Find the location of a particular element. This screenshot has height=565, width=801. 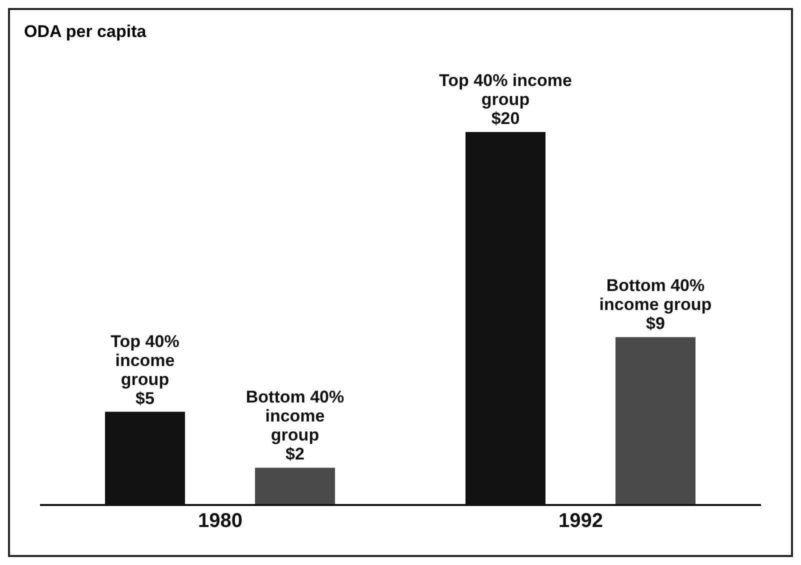

data-label: $9 is located at coordinates (655, 324).